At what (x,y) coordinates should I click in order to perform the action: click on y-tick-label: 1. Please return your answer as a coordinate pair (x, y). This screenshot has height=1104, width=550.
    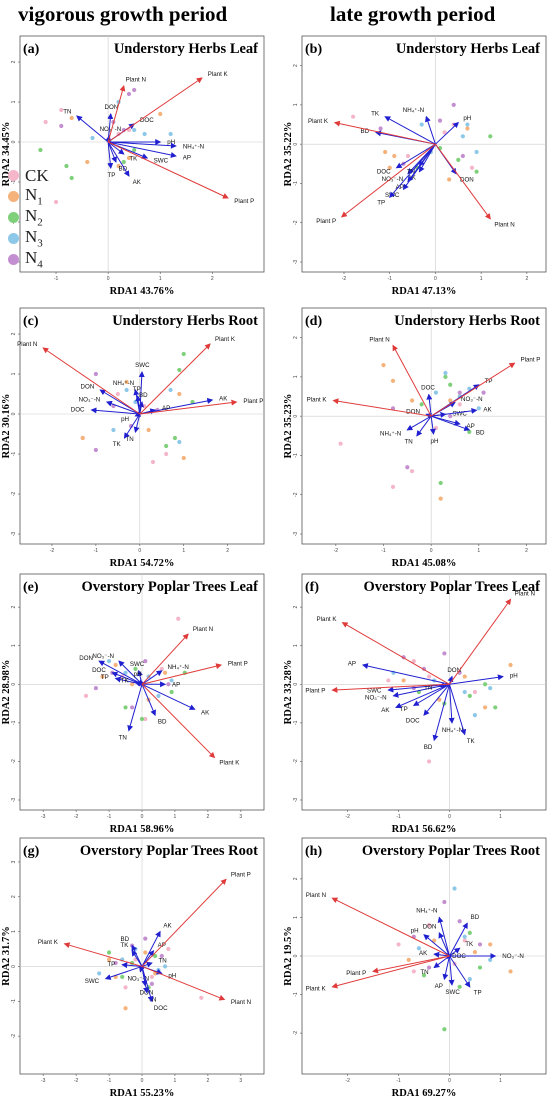
    Looking at the image, I should click on (296, 917).